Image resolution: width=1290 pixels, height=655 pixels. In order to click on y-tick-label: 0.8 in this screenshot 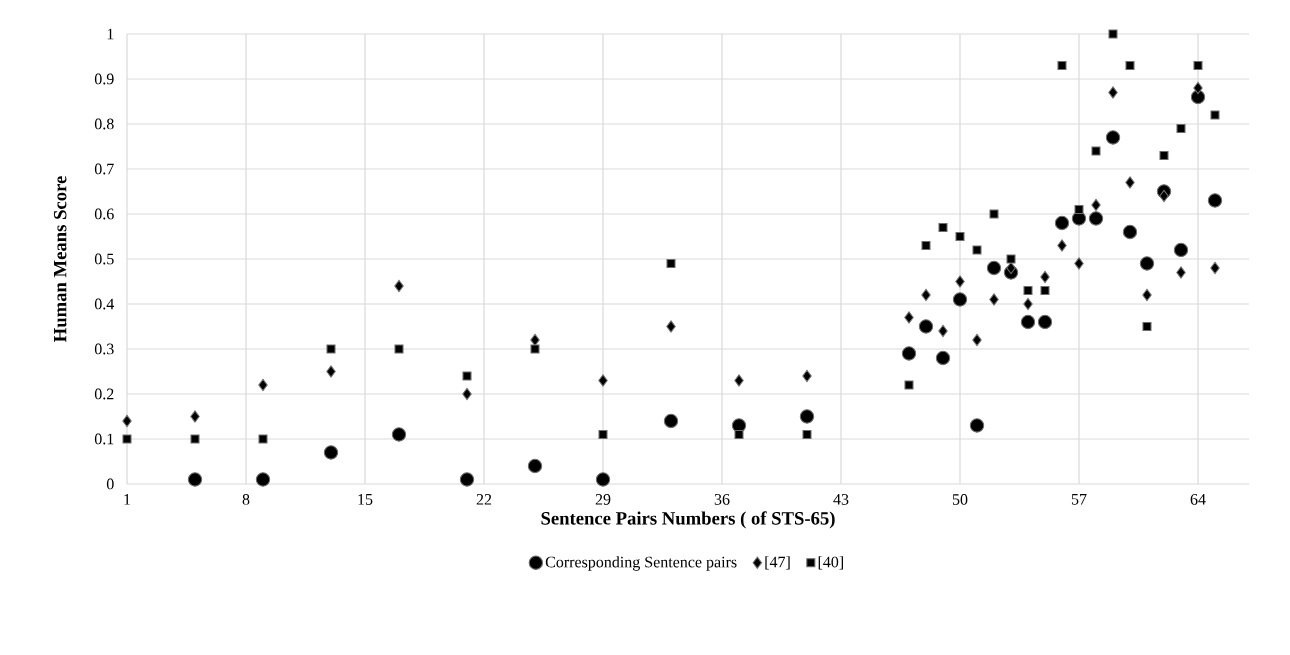, I will do `click(104, 124)`.